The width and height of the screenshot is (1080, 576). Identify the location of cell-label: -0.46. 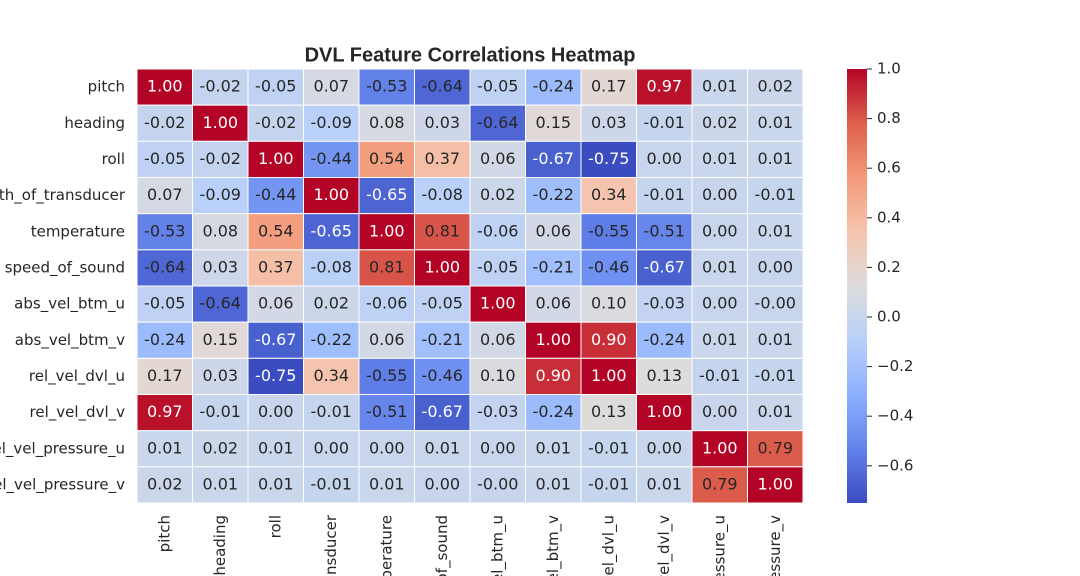
(608, 266).